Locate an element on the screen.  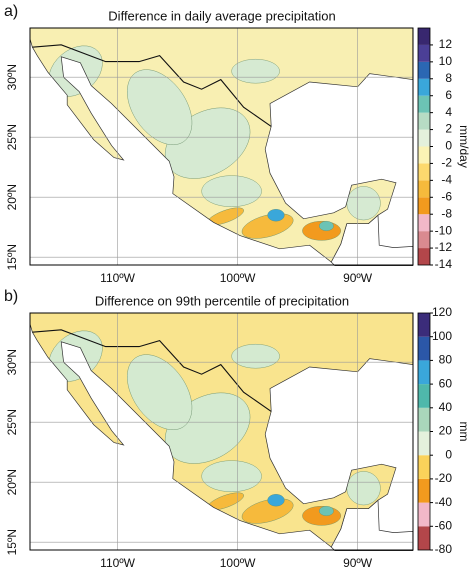
colorbar-tick-label: -2 is located at coordinates (446, 163).